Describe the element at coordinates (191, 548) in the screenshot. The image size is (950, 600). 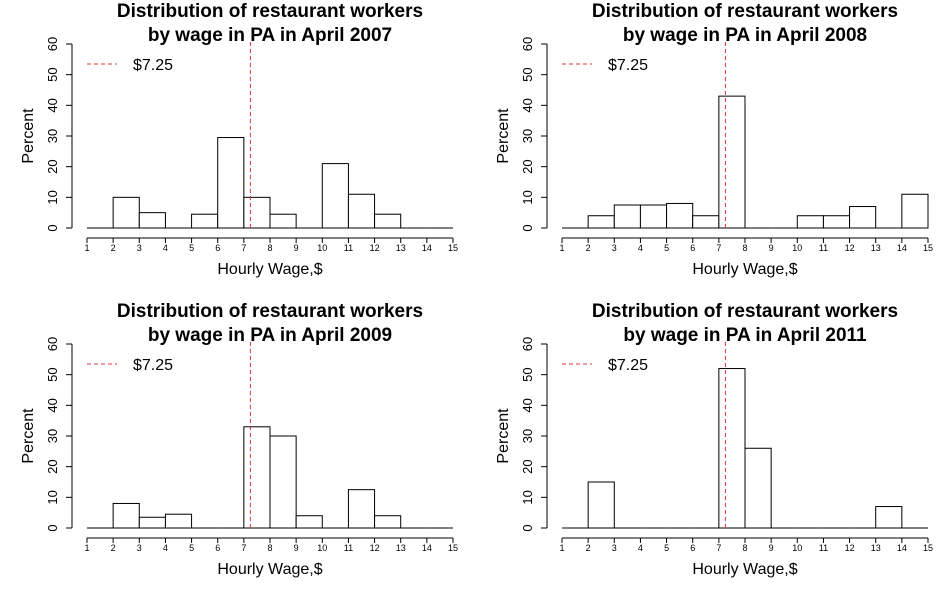
I see `x-tick-label: 5` at that location.